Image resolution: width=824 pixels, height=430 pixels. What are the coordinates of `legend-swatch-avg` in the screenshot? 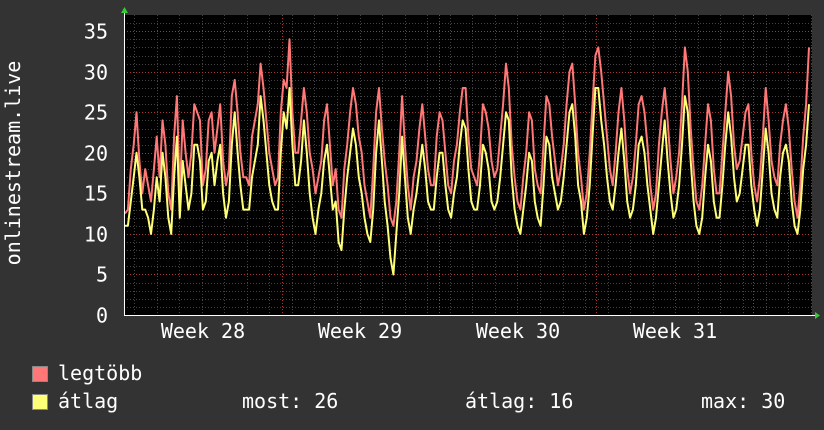 It's located at (40, 402).